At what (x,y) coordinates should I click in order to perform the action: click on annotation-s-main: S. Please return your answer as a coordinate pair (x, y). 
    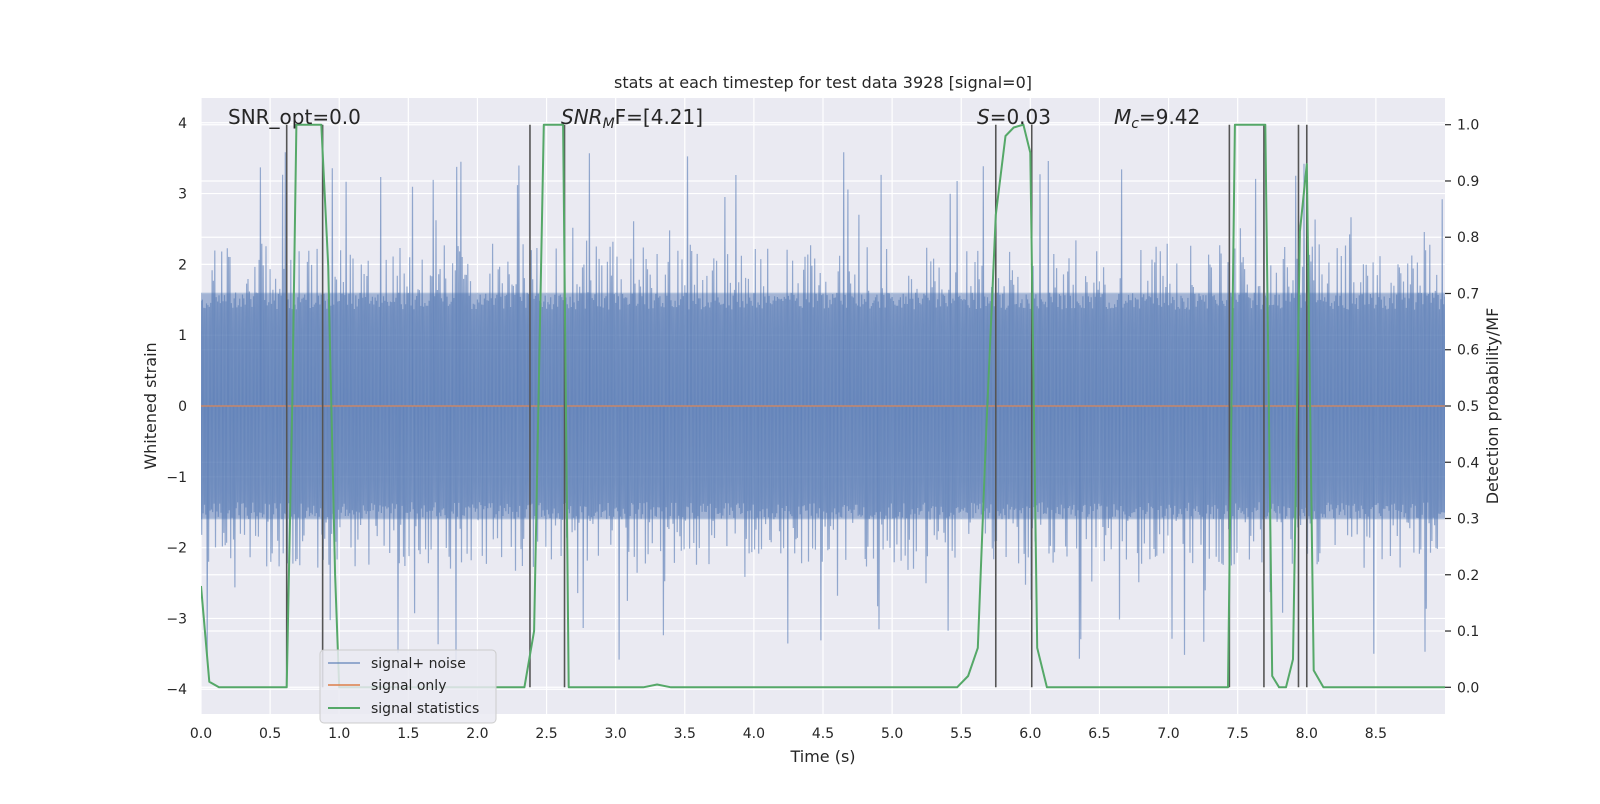
    Looking at the image, I should click on (983, 117).